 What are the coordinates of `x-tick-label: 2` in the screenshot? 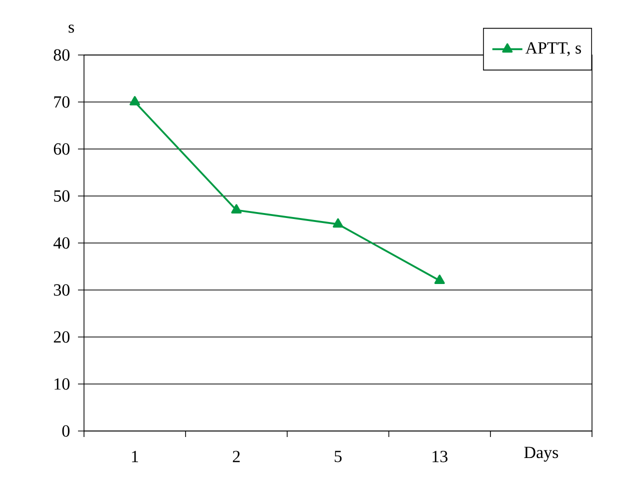 It's located at (236, 456).